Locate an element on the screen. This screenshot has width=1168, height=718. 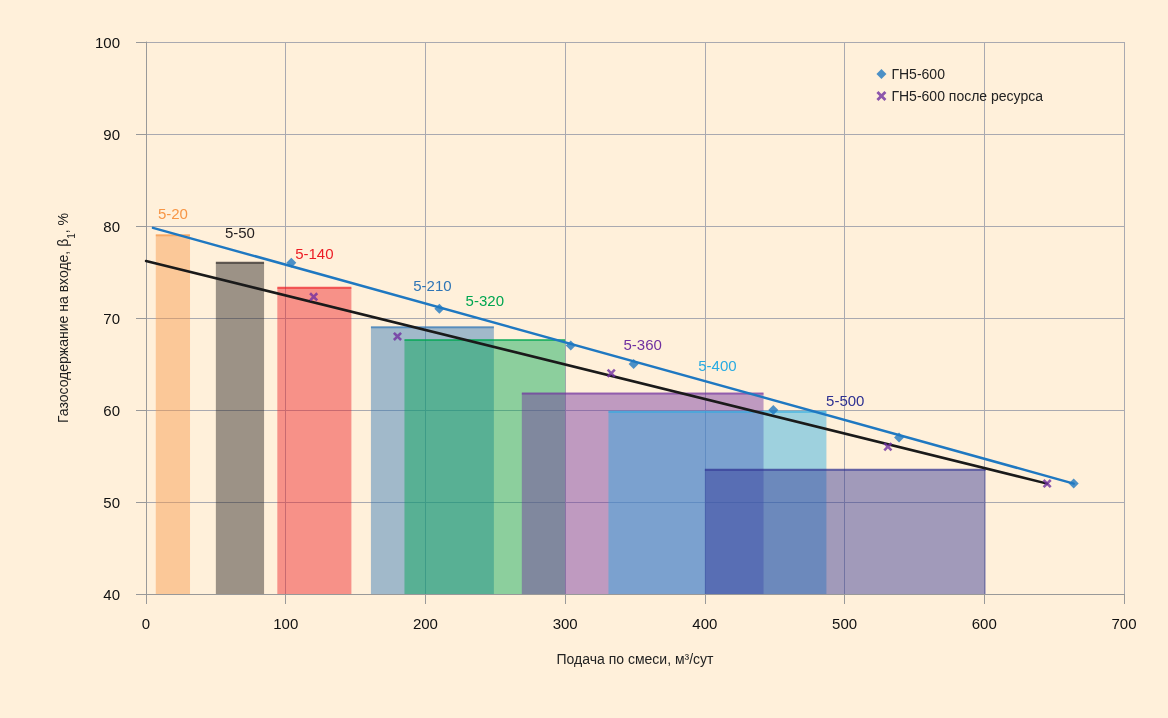
y-tick-label: 90 is located at coordinates (111, 134).